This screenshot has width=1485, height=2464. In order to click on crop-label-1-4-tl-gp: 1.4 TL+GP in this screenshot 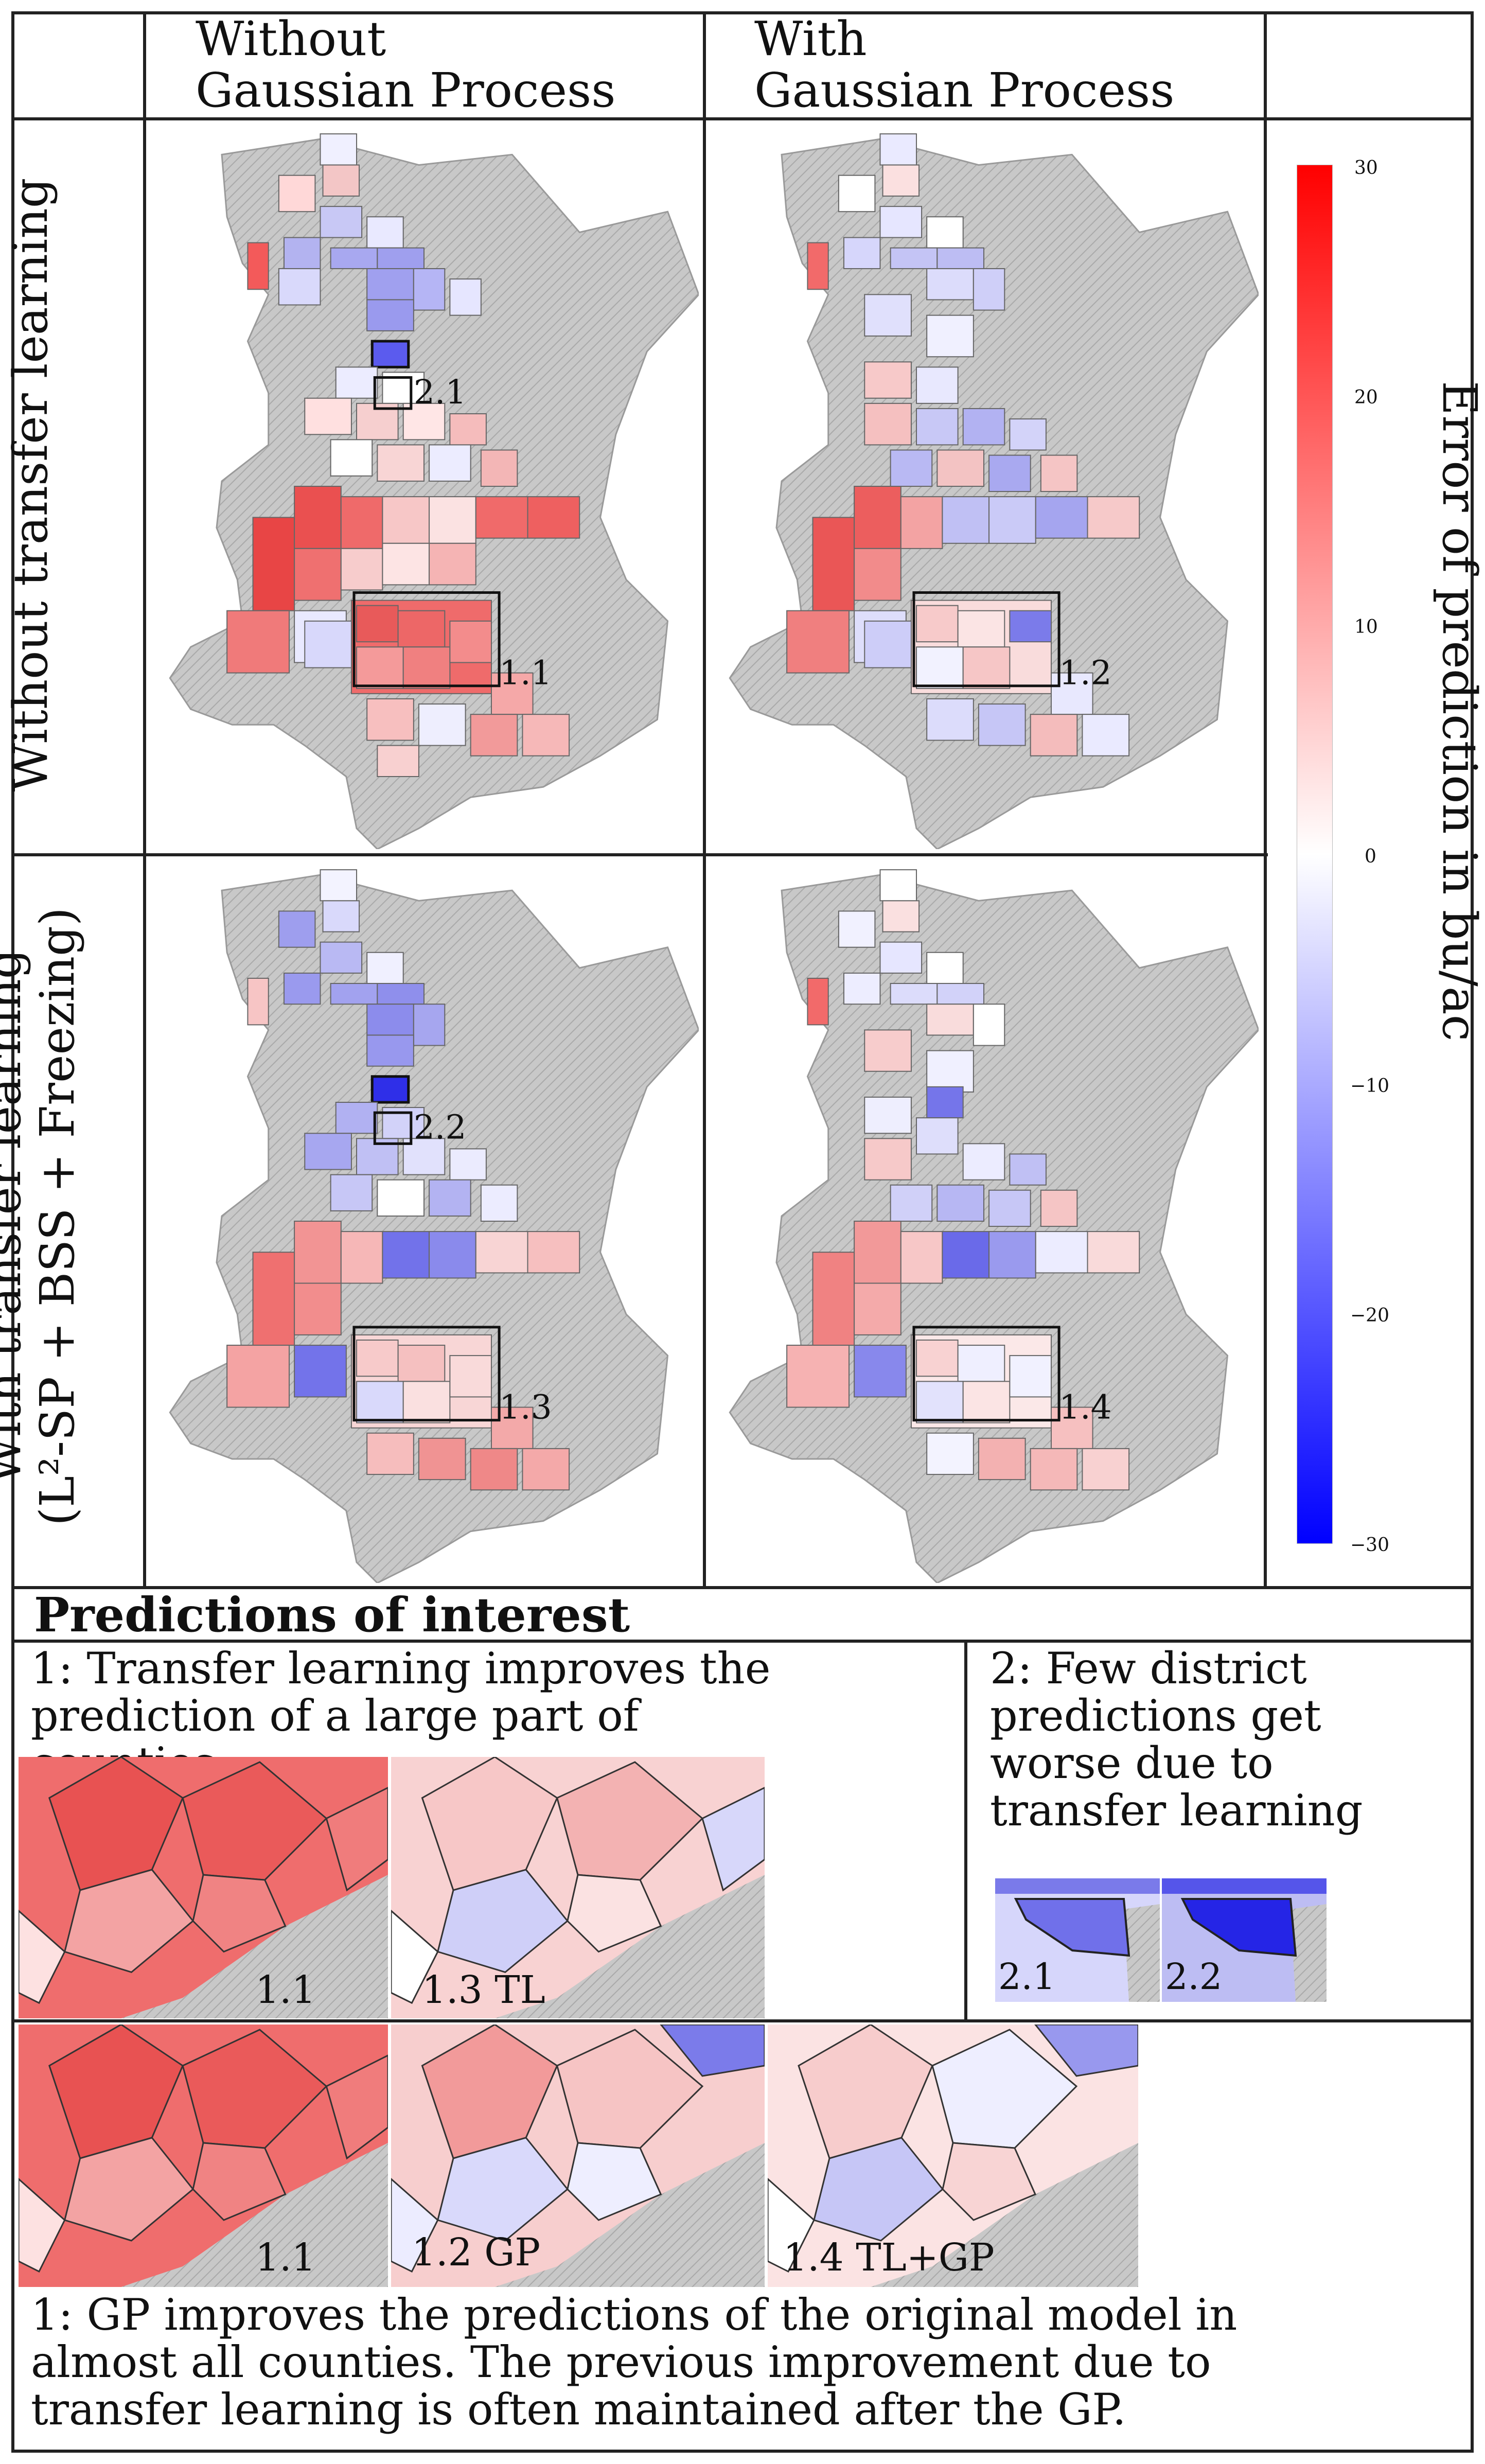, I will do `click(889, 2258)`.